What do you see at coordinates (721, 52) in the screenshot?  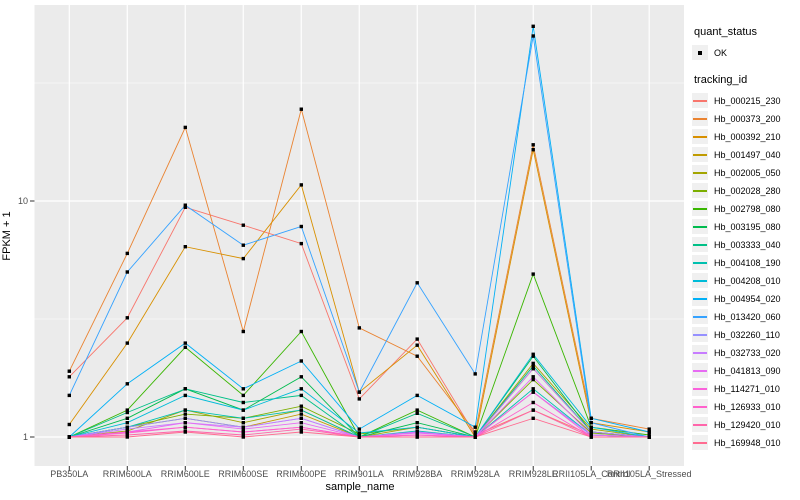 I see `legend-item-label: OK` at bounding box center [721, 52].